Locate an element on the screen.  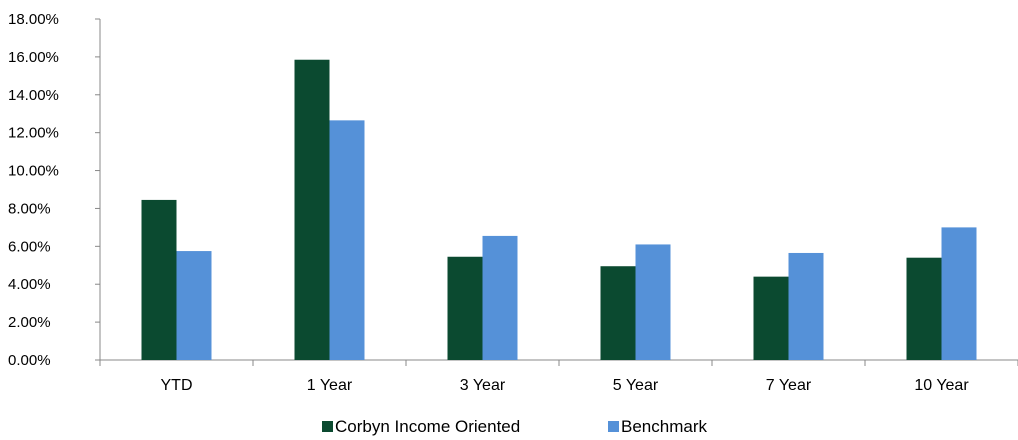
y-tick-label: 18.00% is located at coordinates (33, 19).